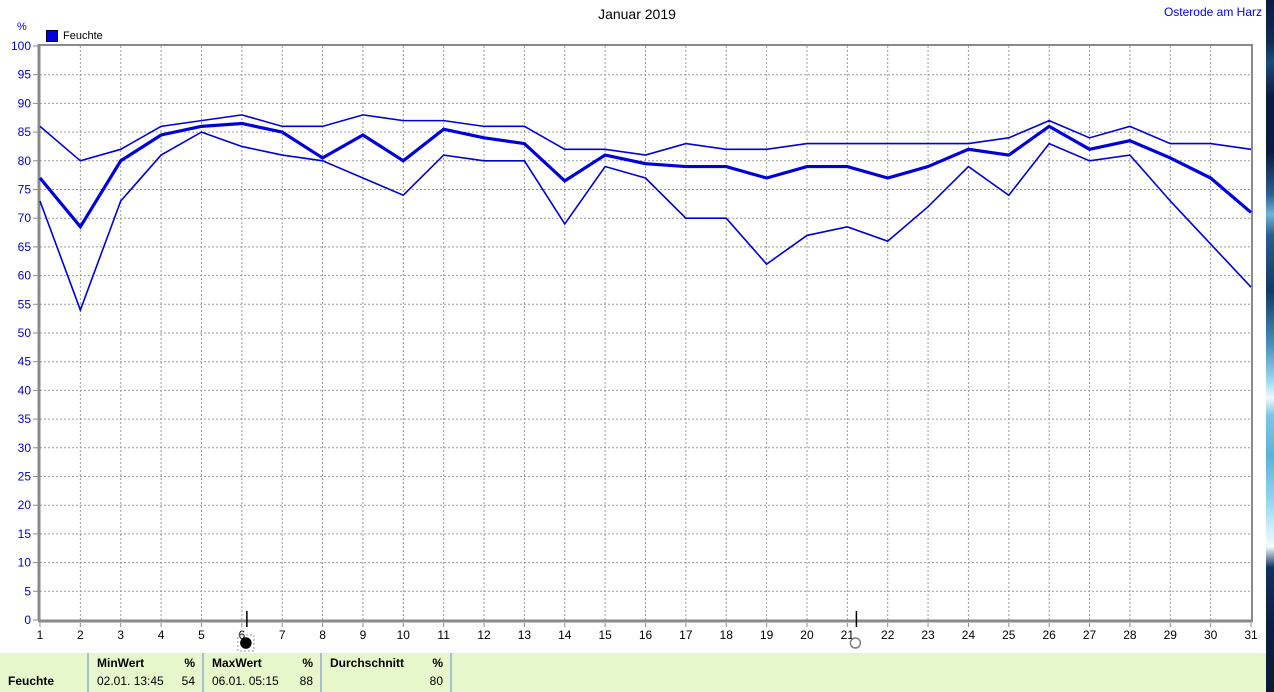 Image resolution: width=1274 pixels, height=692 pixels. What do you see at coordinates (31, 681) in the screenshot?
I see `statusbar-series-name: Feuchte` at bounding box center [31, 681].